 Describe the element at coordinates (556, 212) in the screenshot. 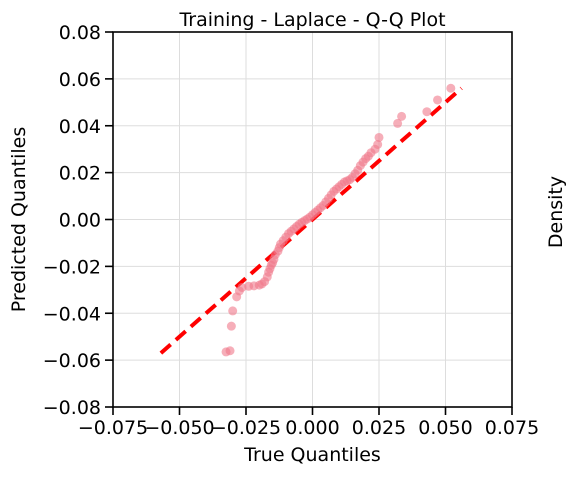

I see `adjacent-panel-label: Density` at that location.